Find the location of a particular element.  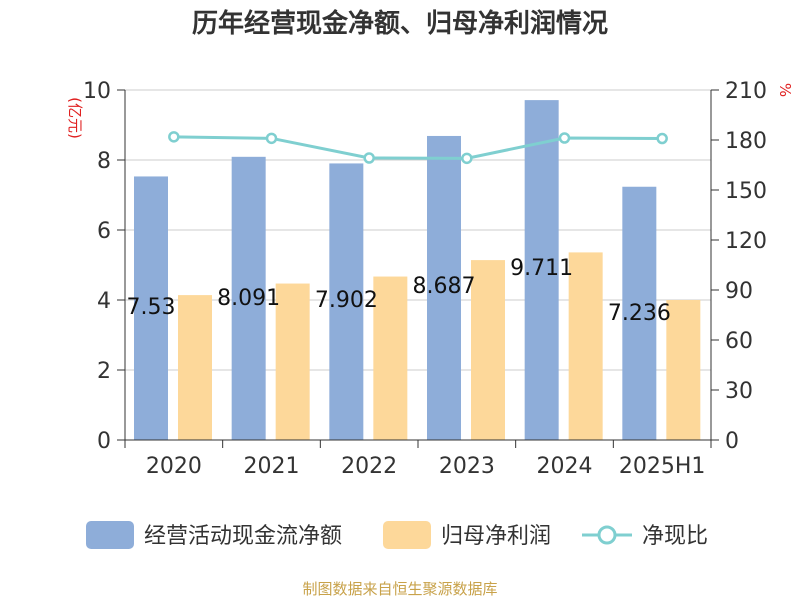

chart-title: 历年经营现金净额、归母净利润情况 is located at coordinates (400, 23).